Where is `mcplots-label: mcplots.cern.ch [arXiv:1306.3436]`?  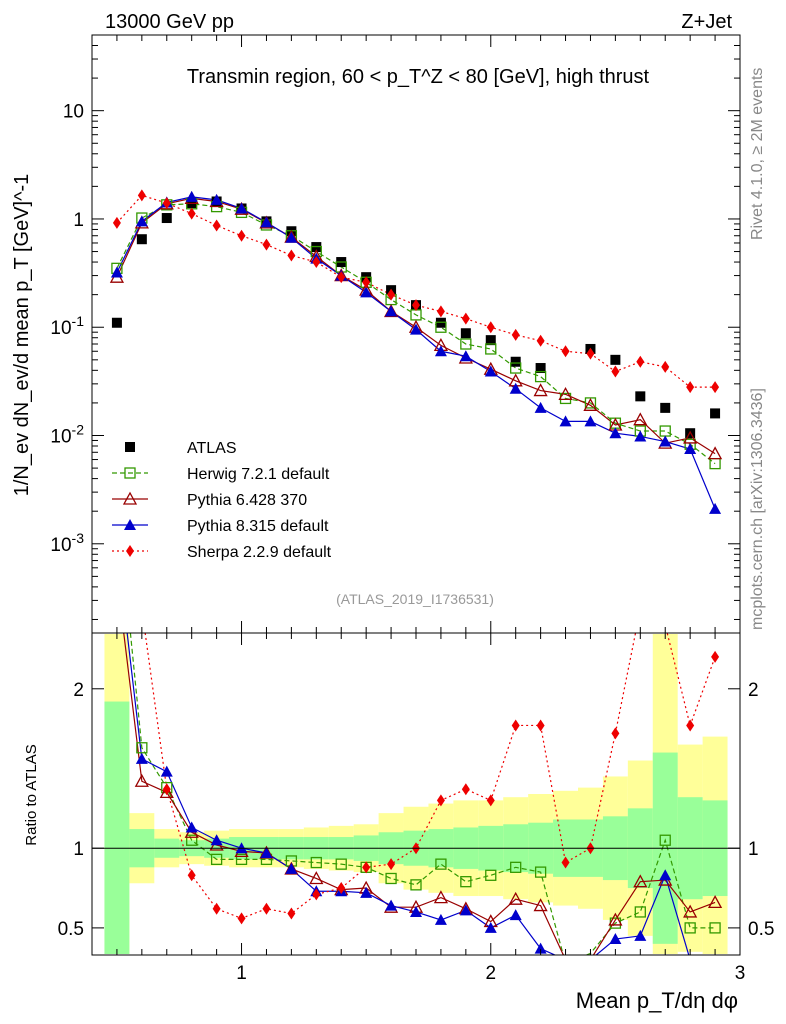
mcplots-label: mcplots.cern.ch [arXiv:1306.3436] is located at coordinates (757, 509).